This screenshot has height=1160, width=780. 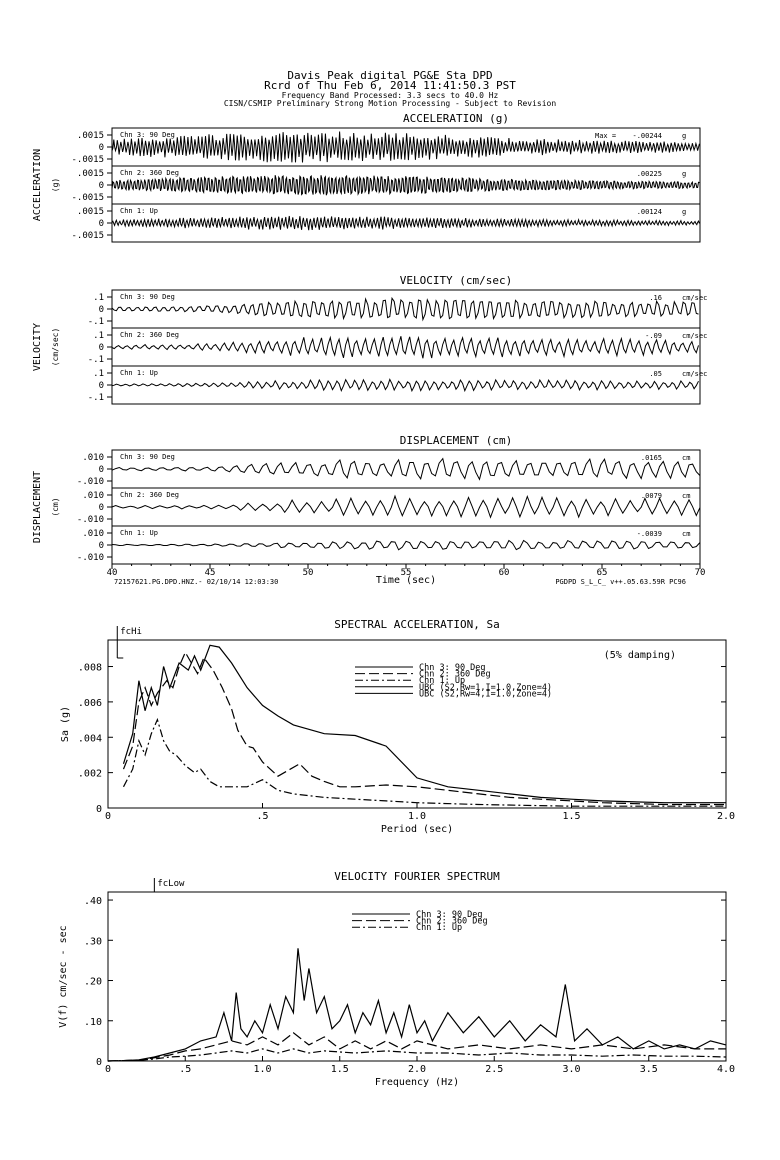 What do you see at coordinates (647, 136) in the screenshot?
I see `channel-max: -.00244` at bounding box center [647, 136].